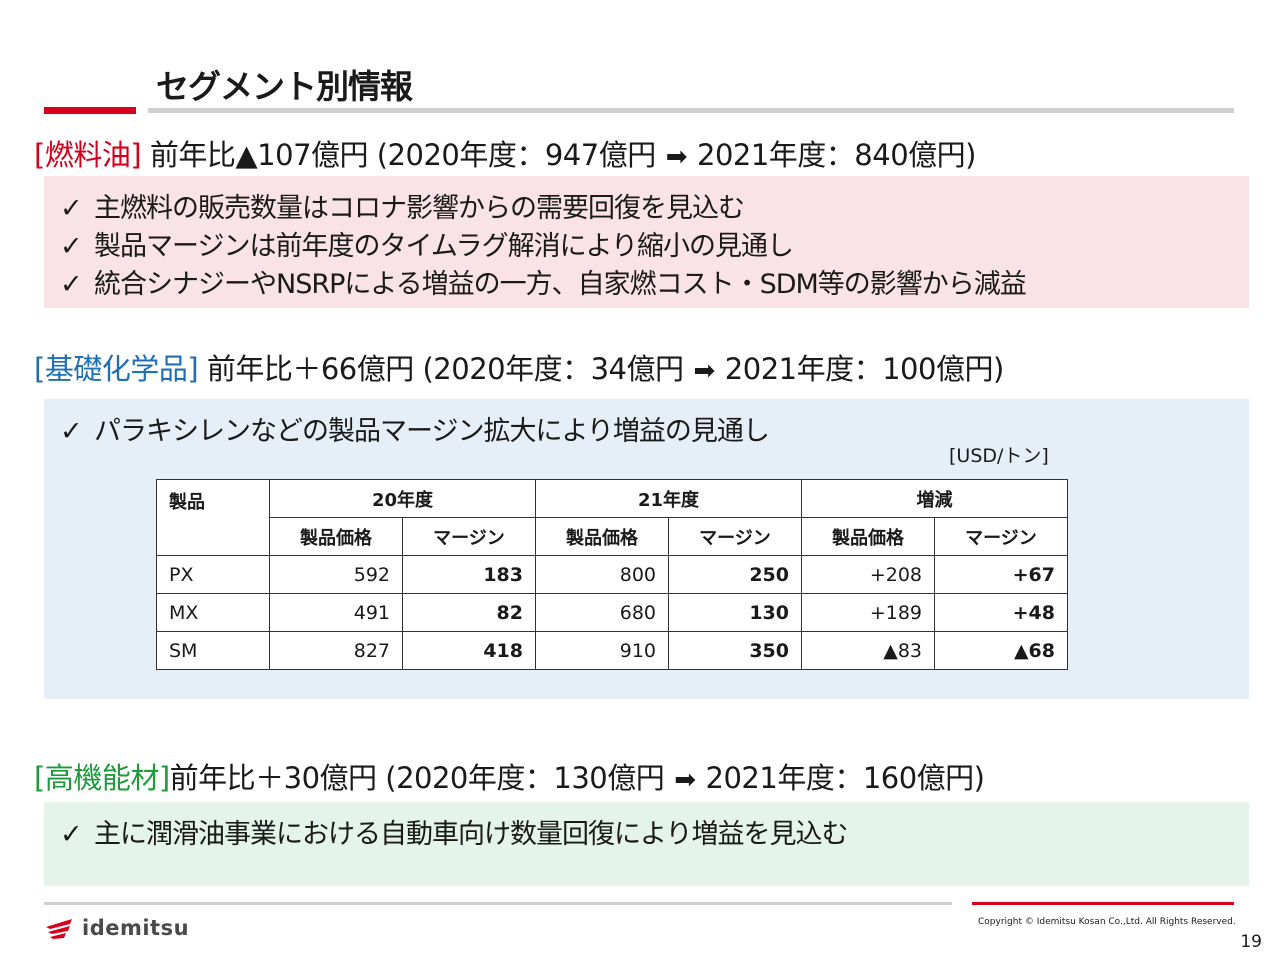  I want to click on group-header: 20年度, so click(402, 498).